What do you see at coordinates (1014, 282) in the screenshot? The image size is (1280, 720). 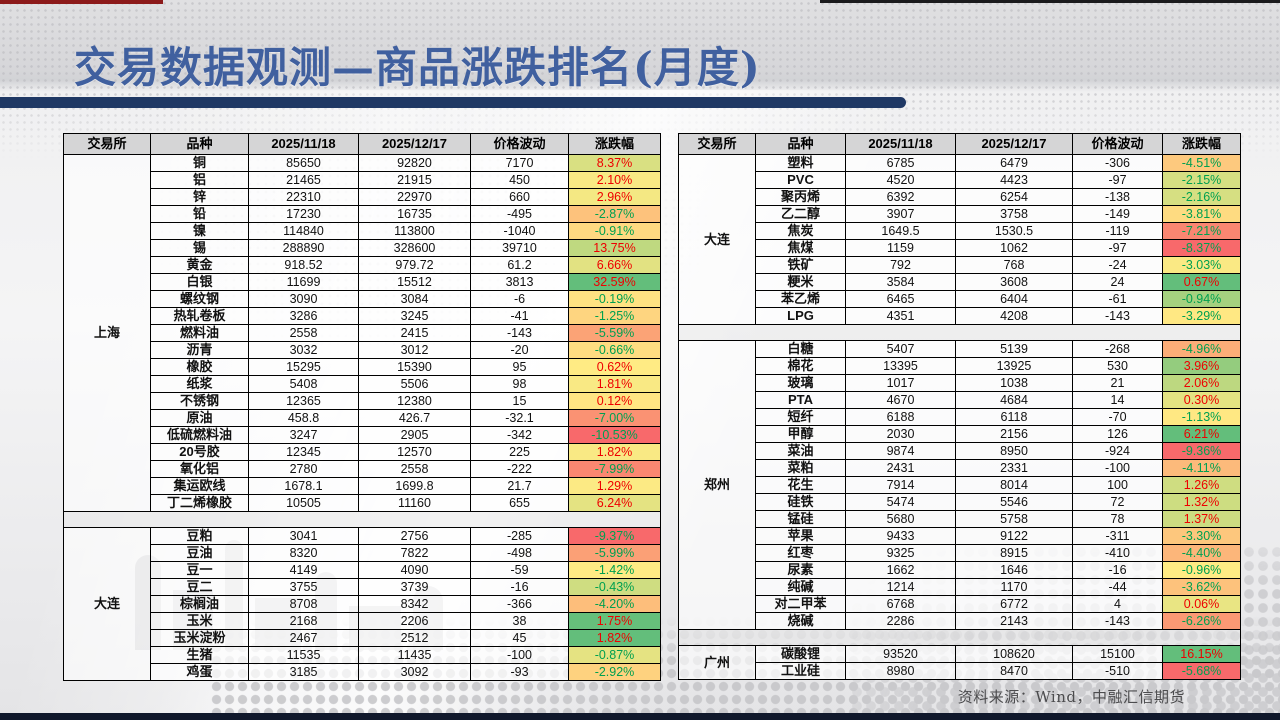 I see `price-end-cell: 3608` at bounding box center [1014, 282].